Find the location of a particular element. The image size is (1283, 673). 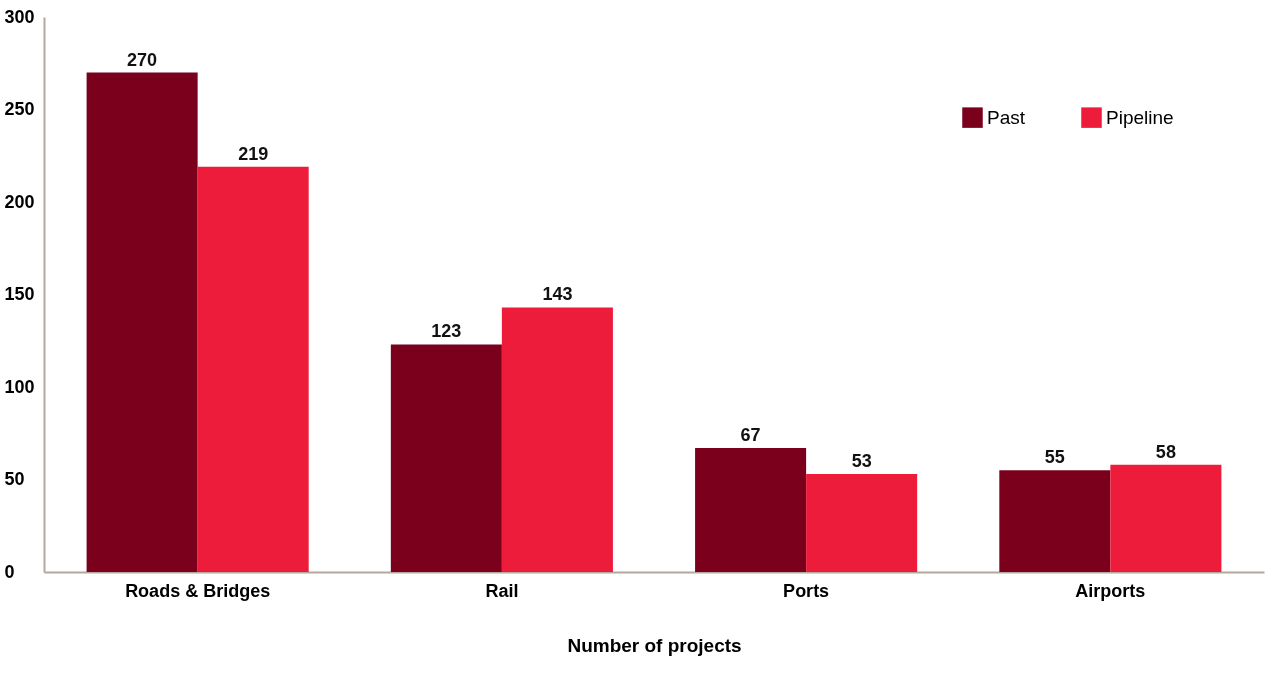

data-label: 123 is located at coordinates (446, 331).